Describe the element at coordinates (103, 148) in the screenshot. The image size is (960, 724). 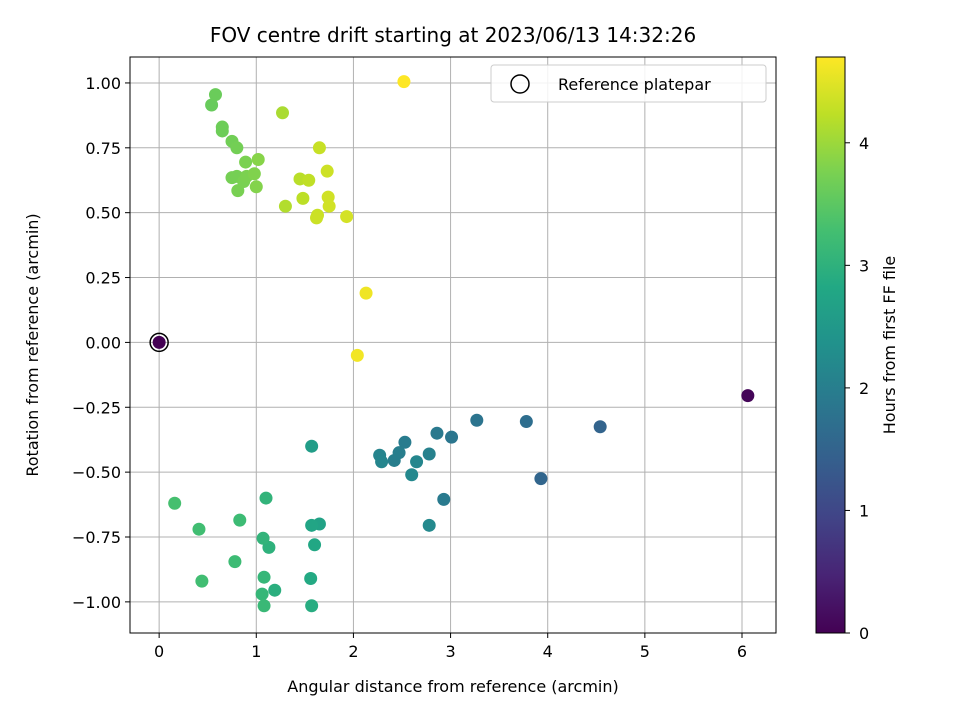
I see `y-tick-label: 0.75` at that location.